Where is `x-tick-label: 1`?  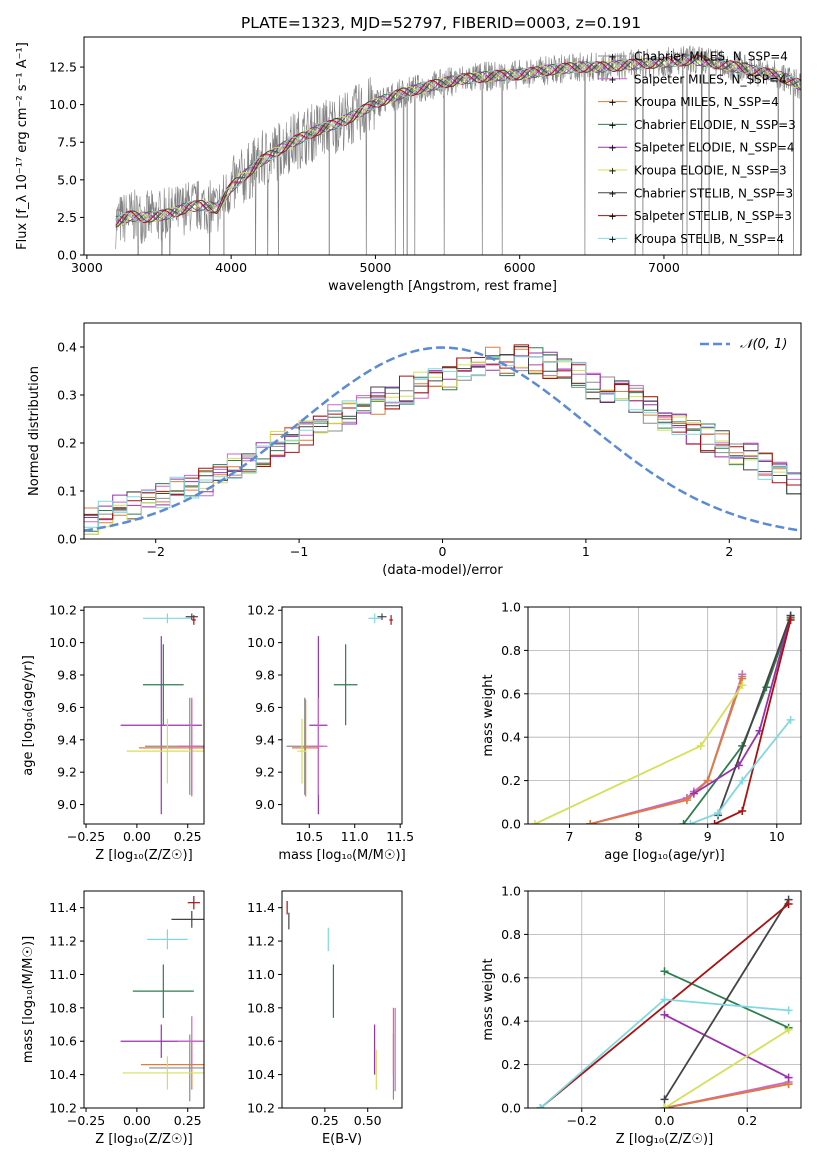 x-tick-label: 1 is located at coordinates (586, 551).